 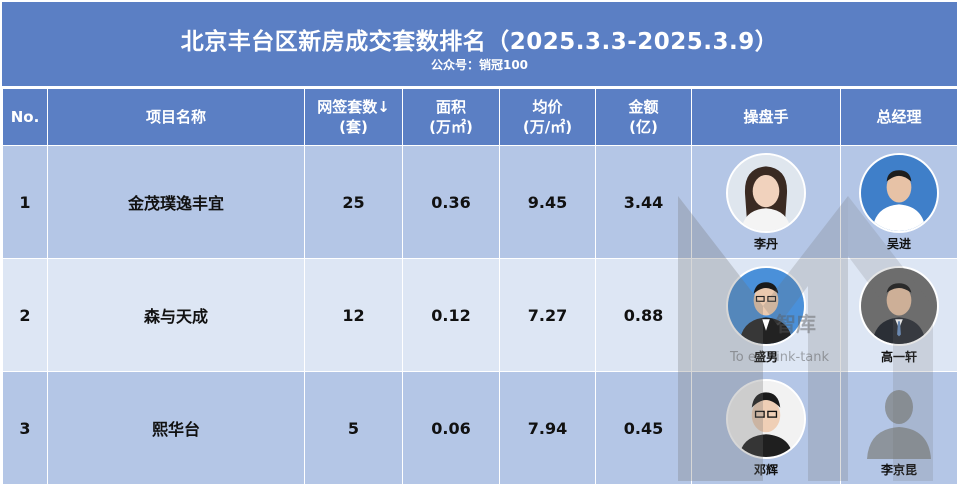 I want to click on cell-area: 0.36, so click(x=451, y=202).